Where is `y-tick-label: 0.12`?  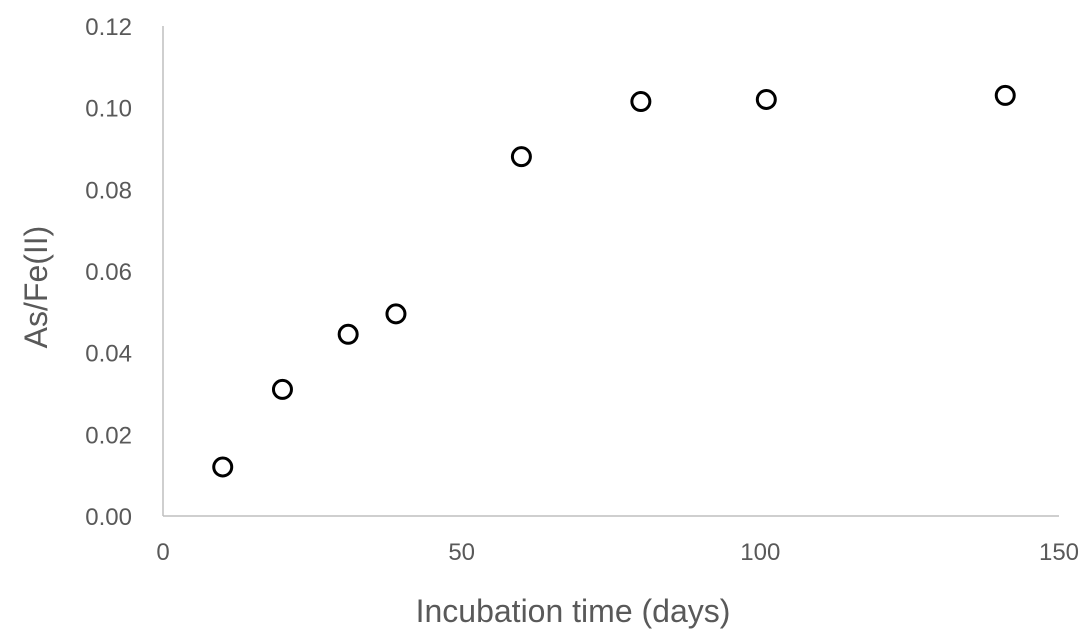
y-tick-label: 0.12 is located at coordinates (108, 27).